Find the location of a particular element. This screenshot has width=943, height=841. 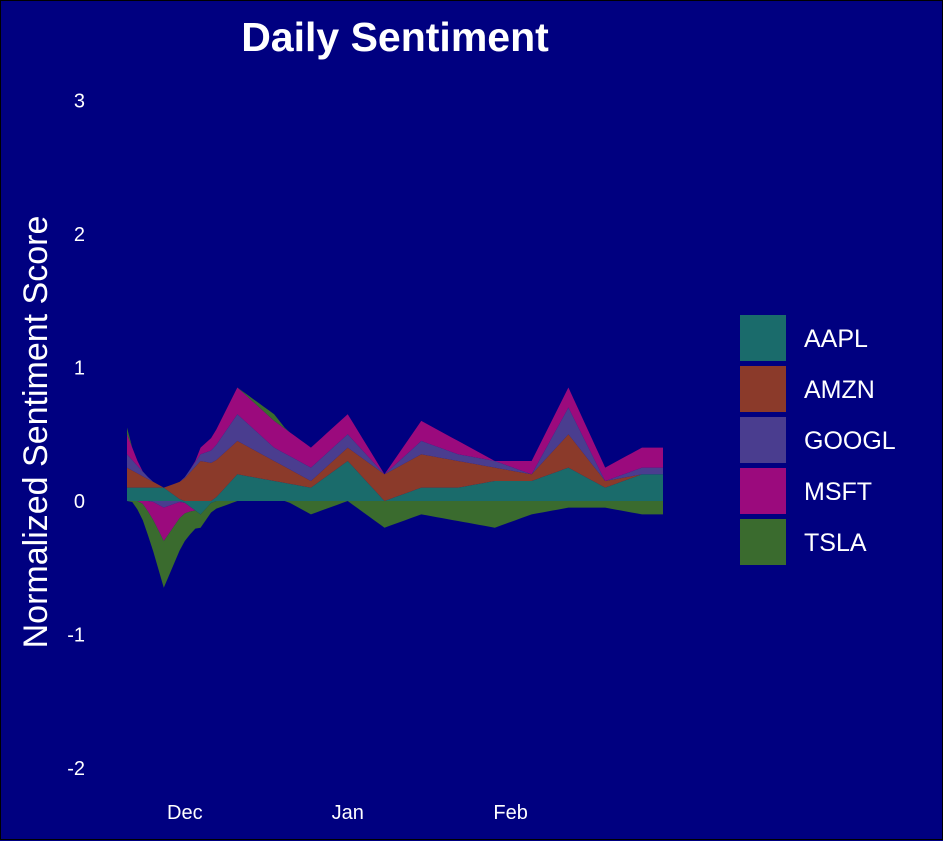

legend: AAPL AMZN GOOGL MSFT TSLA is located at coordinates (818, 440).